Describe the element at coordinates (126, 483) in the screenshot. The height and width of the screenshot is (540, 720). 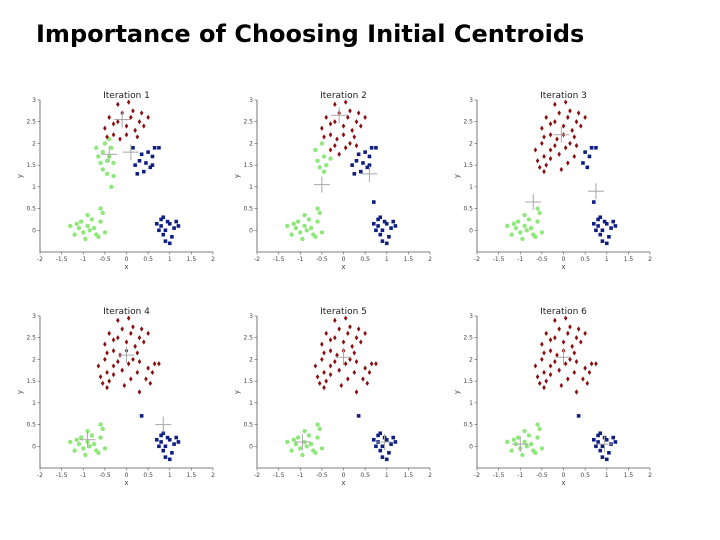
I see `x-axis-label: x` at that location.